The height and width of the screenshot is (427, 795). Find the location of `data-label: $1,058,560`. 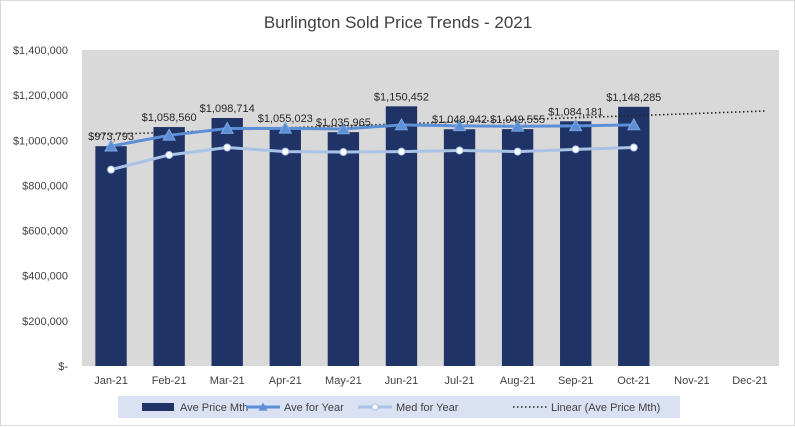

data-label: $1,058,560 is located at coordinates (169, 118).